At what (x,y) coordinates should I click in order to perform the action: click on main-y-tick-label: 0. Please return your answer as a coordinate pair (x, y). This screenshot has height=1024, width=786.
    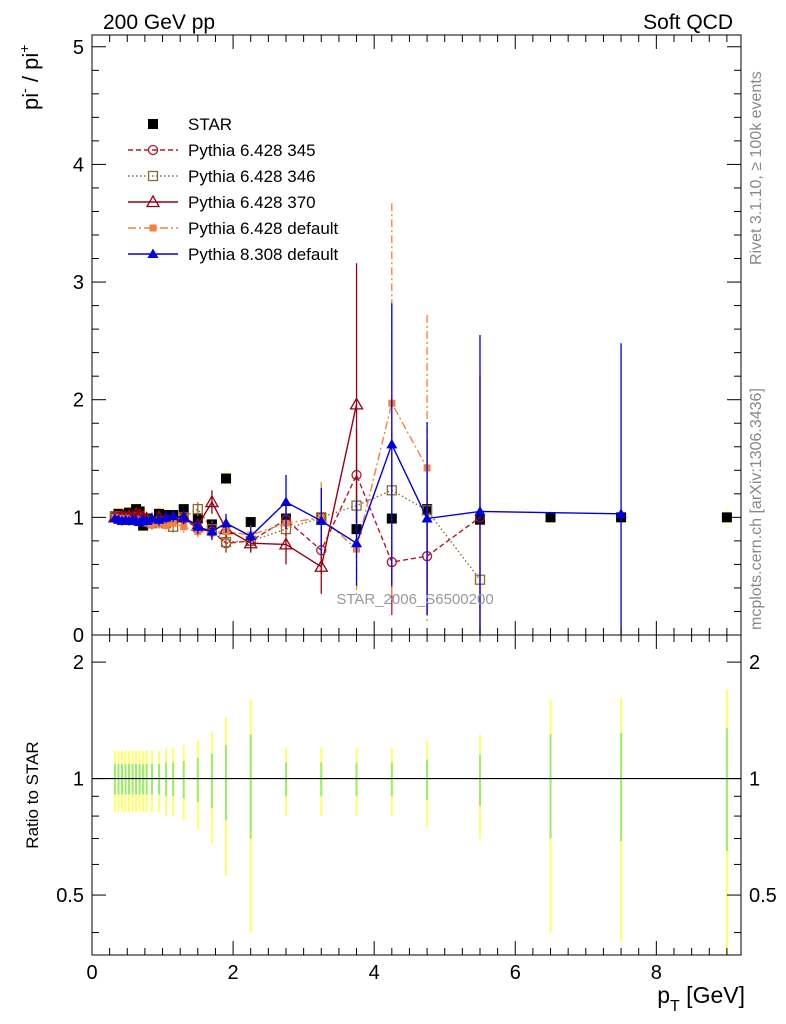
    Looking at the image, I should click on (78, 636).